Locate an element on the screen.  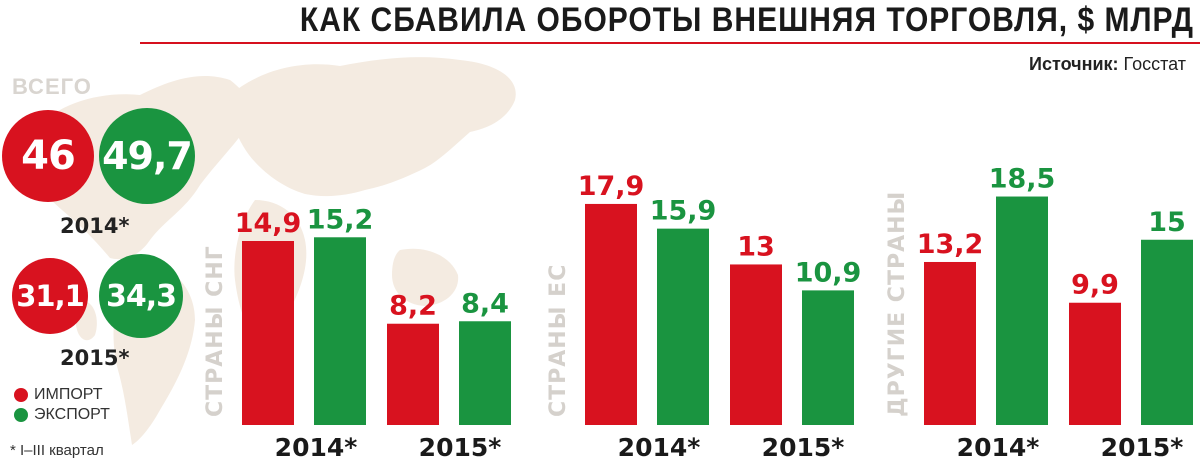
legend-import-label: ИМПОРТ is located at coordinates (68, 394).